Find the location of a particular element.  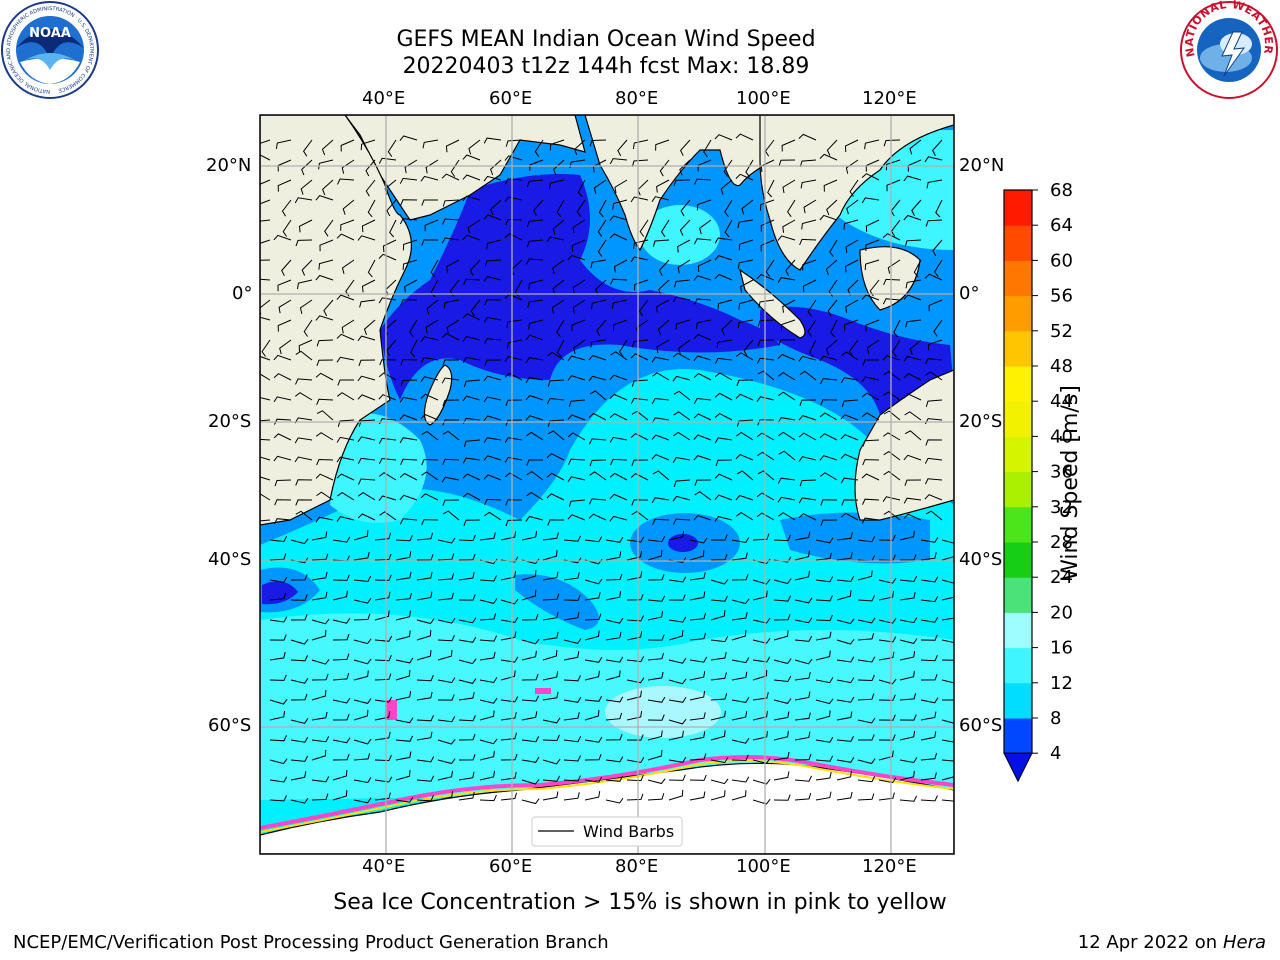

colorbar-tick-label: 52 is located at coordinates (1061, 331).